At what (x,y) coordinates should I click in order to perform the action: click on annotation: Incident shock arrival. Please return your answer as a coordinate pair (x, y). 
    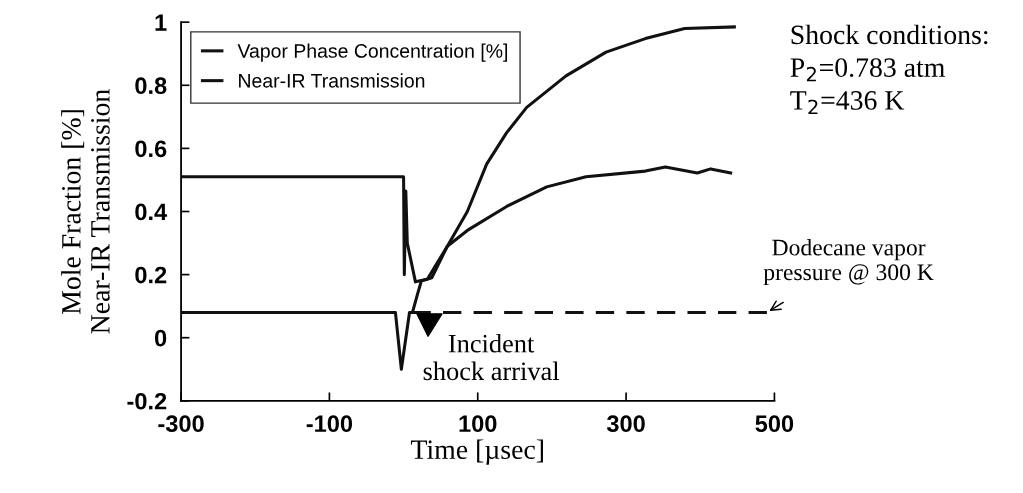
    Looking at the image, I should click on (491, 357).